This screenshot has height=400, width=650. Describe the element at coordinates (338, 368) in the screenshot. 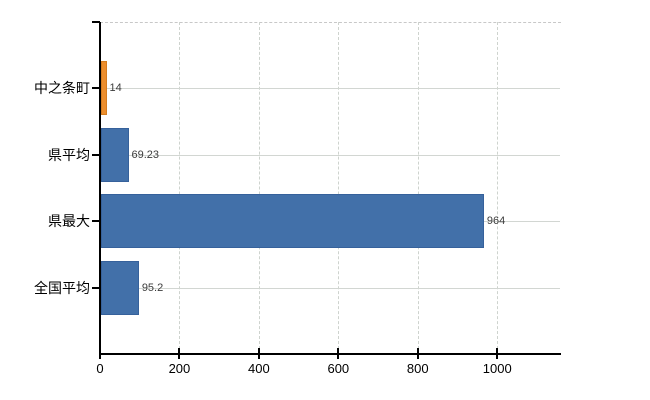

I see `x-axis-tick-label: 600` at that location.